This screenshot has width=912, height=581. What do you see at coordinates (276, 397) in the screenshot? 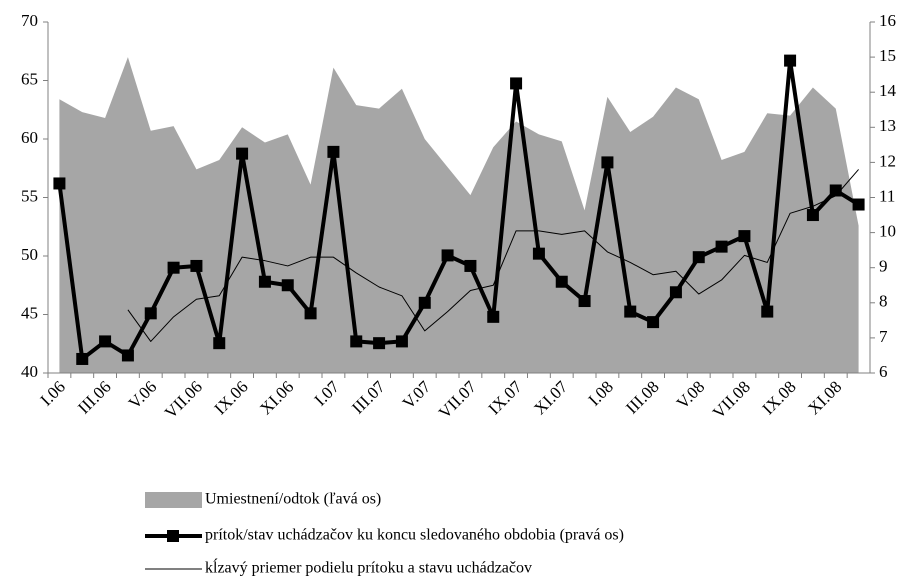
I see `x-tick-label: XI.06` at bounding box center [276, 397].